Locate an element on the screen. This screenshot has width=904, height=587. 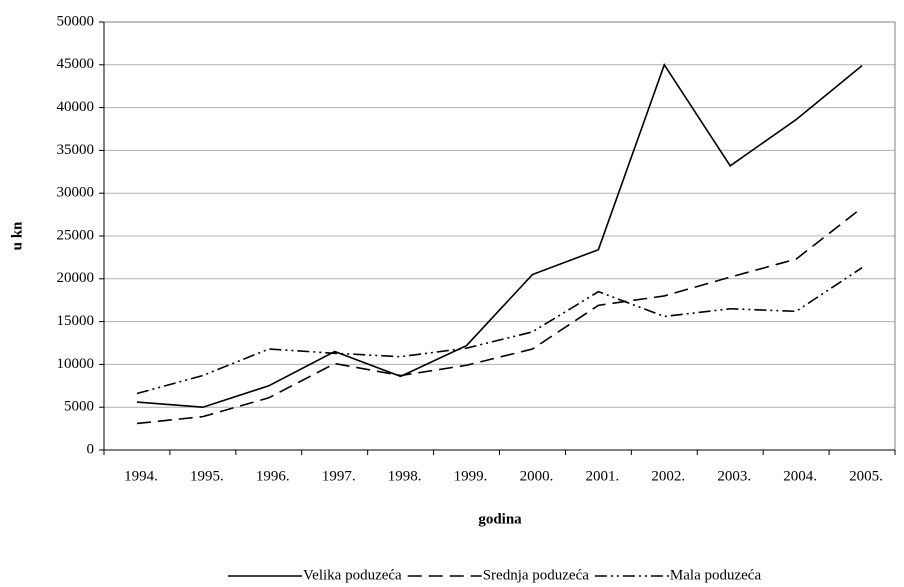
x-tick-label: 1999. is located at coordinates (471, 476).